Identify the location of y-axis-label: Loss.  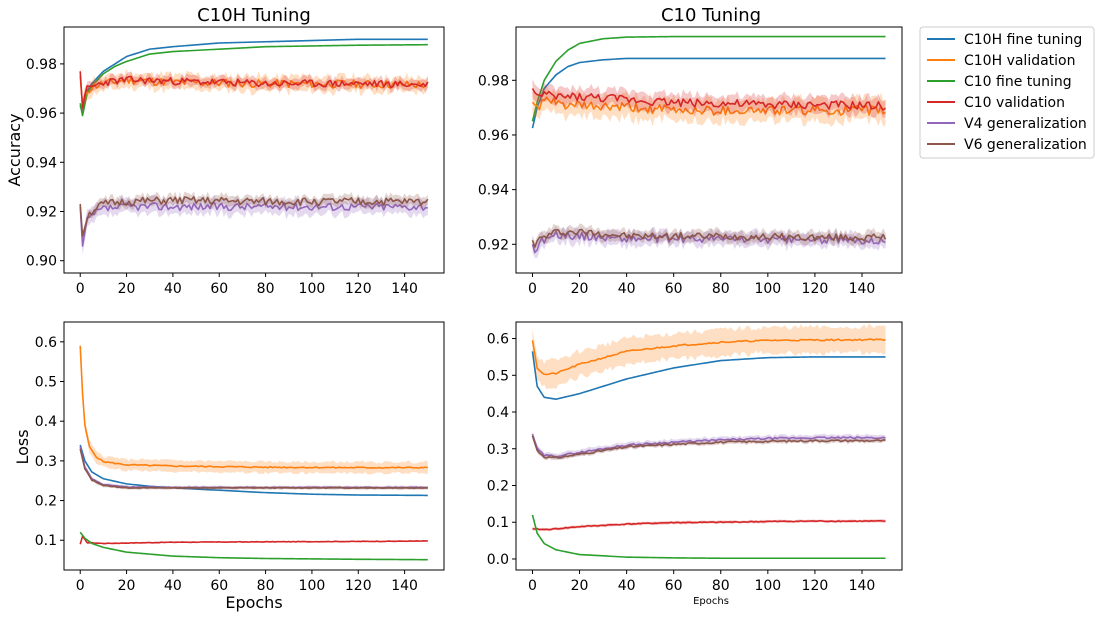
(22, 446).